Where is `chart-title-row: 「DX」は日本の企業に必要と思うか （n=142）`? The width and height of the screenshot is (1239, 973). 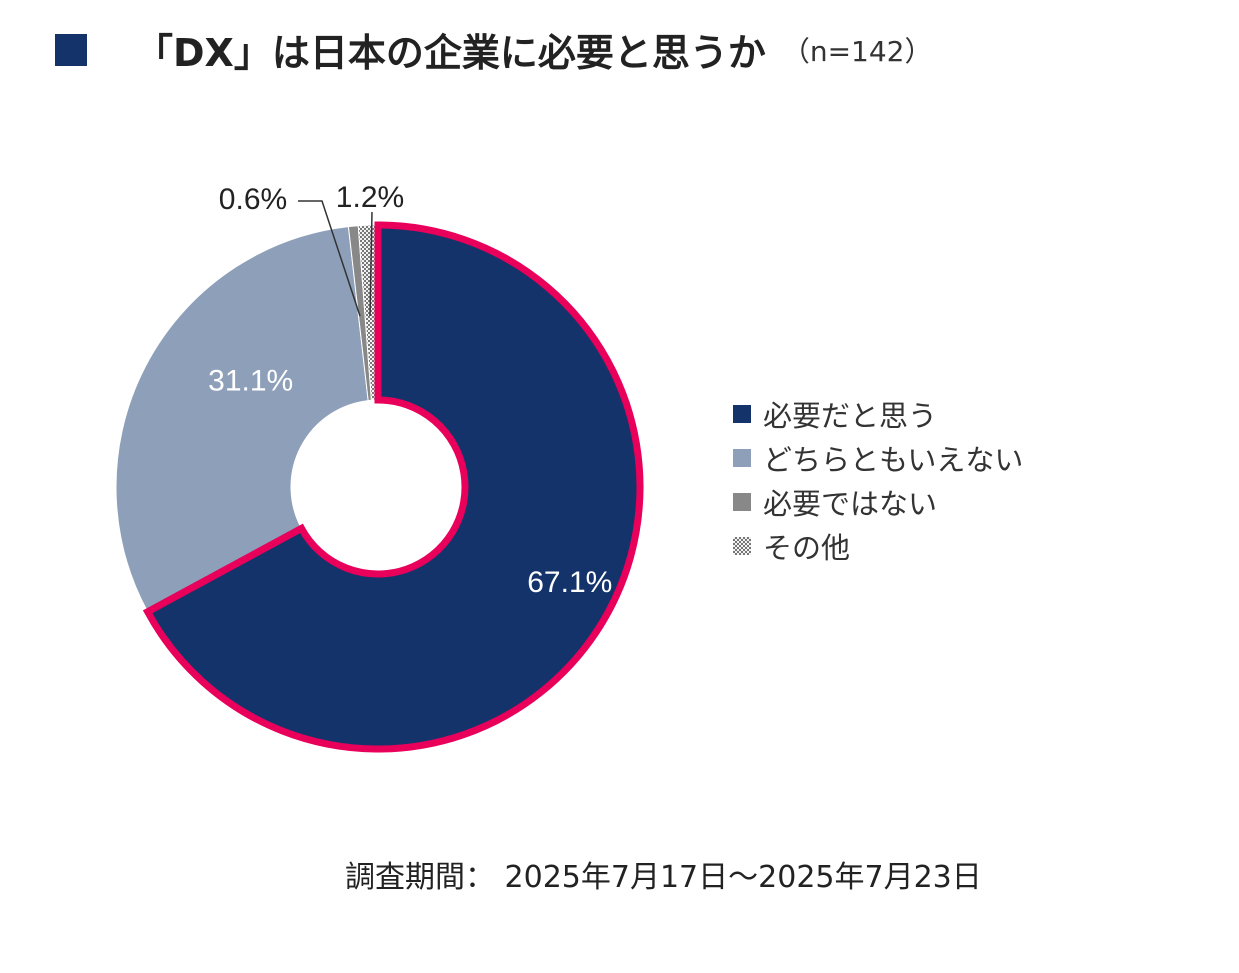
chart-title-row: 「DX」は日本の企業に必要と思うか （n=142） is located at coordinates (494, 49).